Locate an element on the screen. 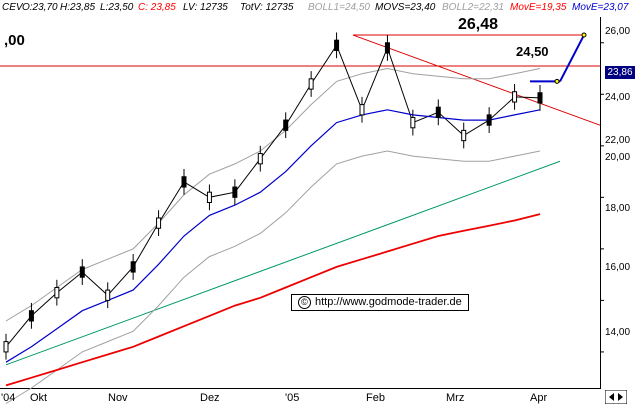 The height and width of the screenshot is (410, 635). x-tick-label: '05 is located at coordinates (292, 398).